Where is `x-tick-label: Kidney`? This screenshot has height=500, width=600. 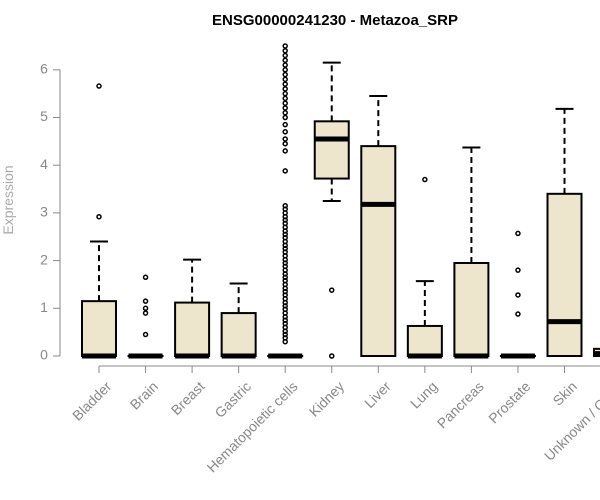
x-tick-label: Kidney is located at coordinates (327, 399).